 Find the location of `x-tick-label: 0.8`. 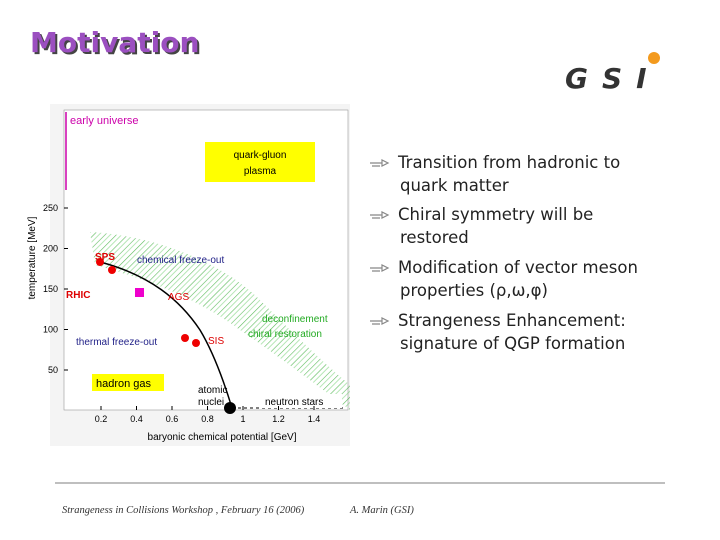

x-tick-label: 0.8 is located at coordinates (207, 419).